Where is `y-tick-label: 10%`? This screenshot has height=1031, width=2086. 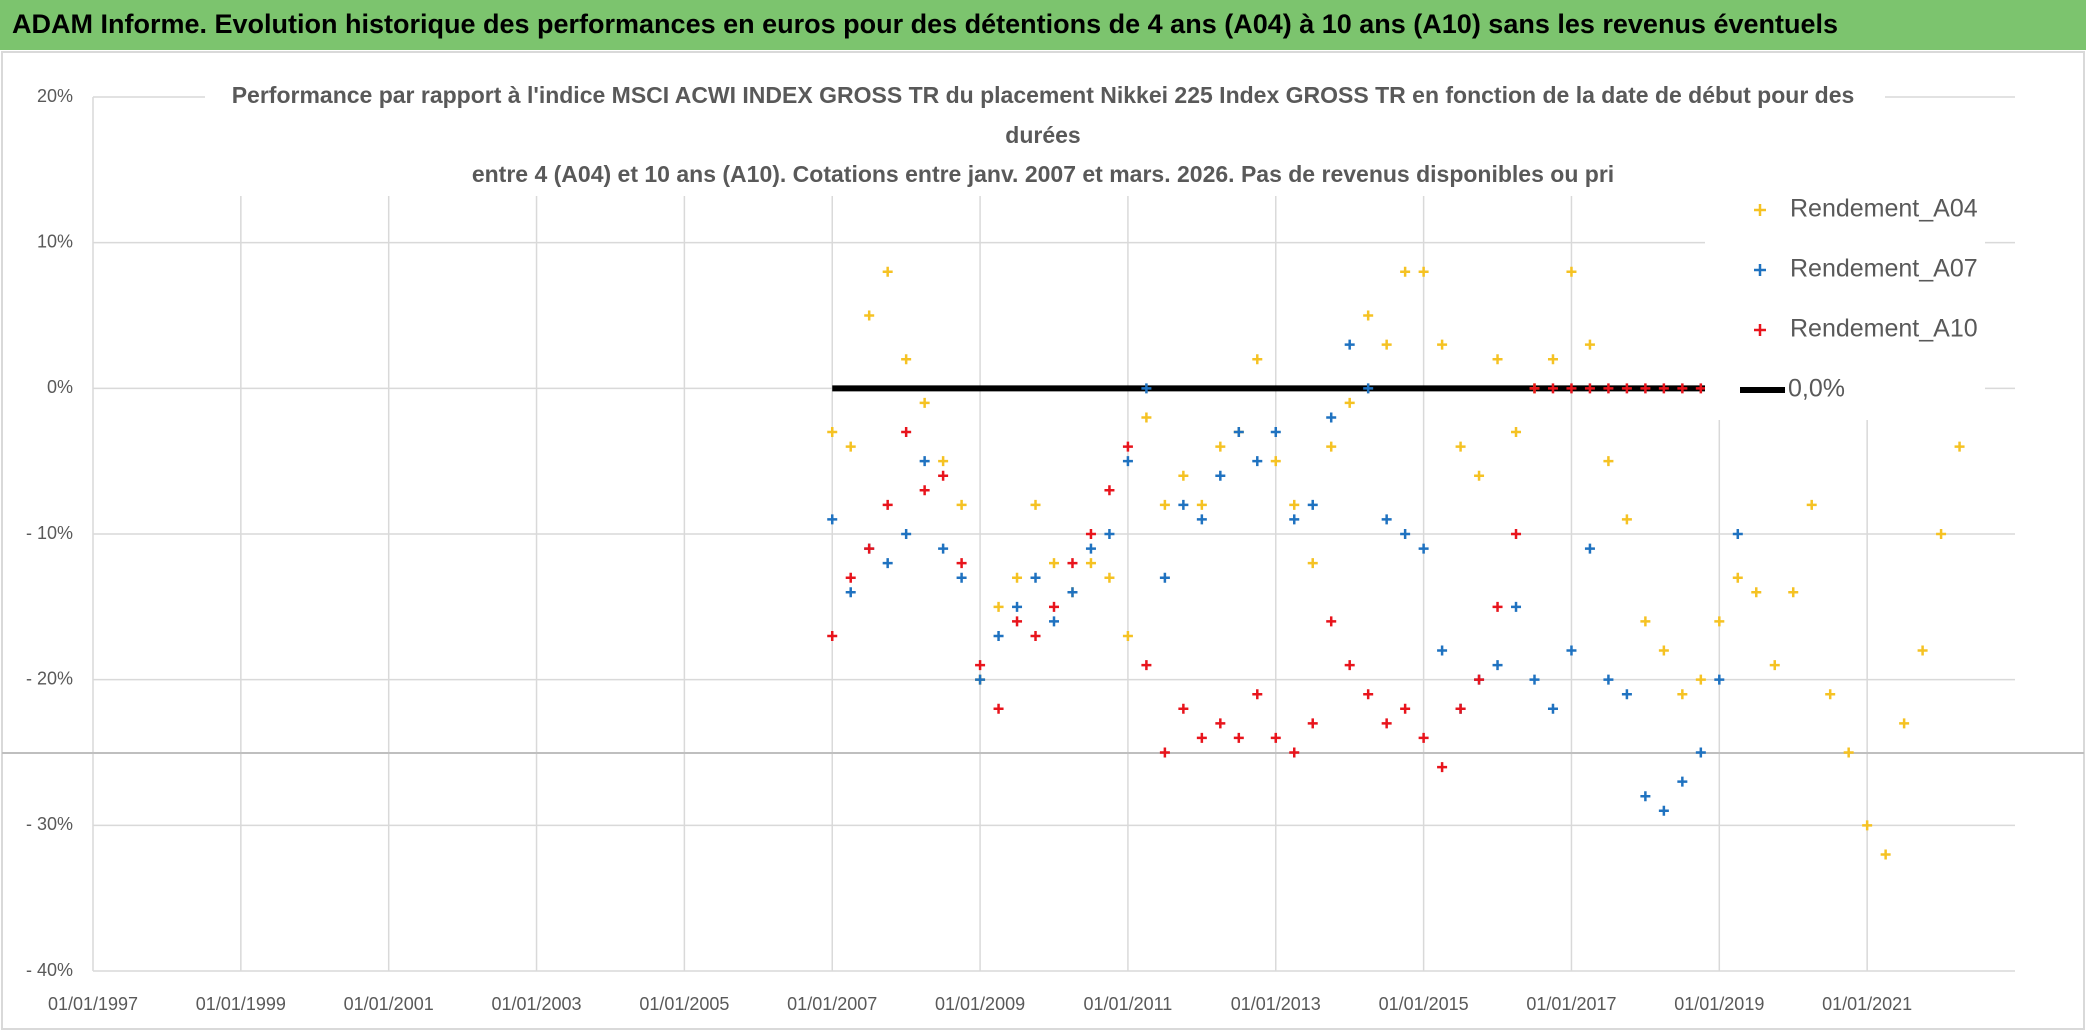
y-tick-label: 10% is located at coordinates (55, 241).